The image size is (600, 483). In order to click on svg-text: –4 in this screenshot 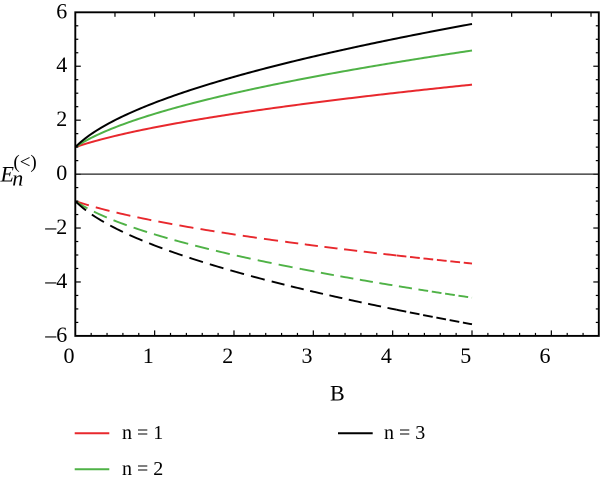, I will do `click(55, 280)`.